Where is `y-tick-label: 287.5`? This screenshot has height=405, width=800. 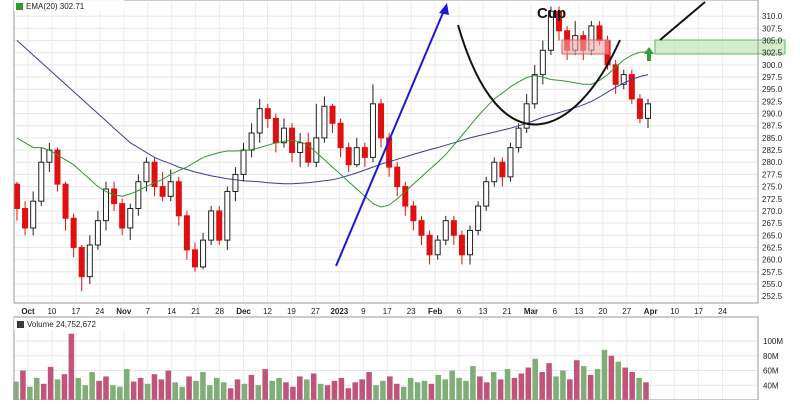 y-tick-label: 287.5 is located at coordinates (772, 126).